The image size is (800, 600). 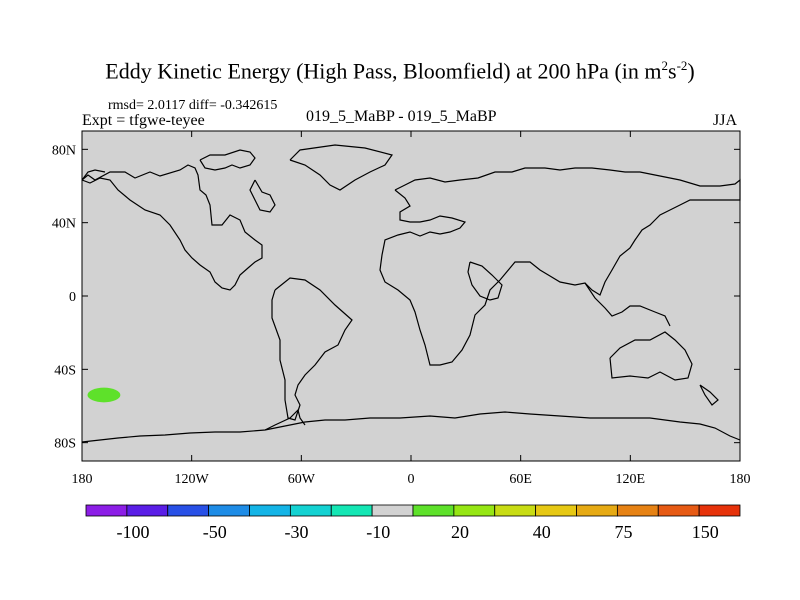 I want to click on coastline-north-america, so click(x=172, y=227).